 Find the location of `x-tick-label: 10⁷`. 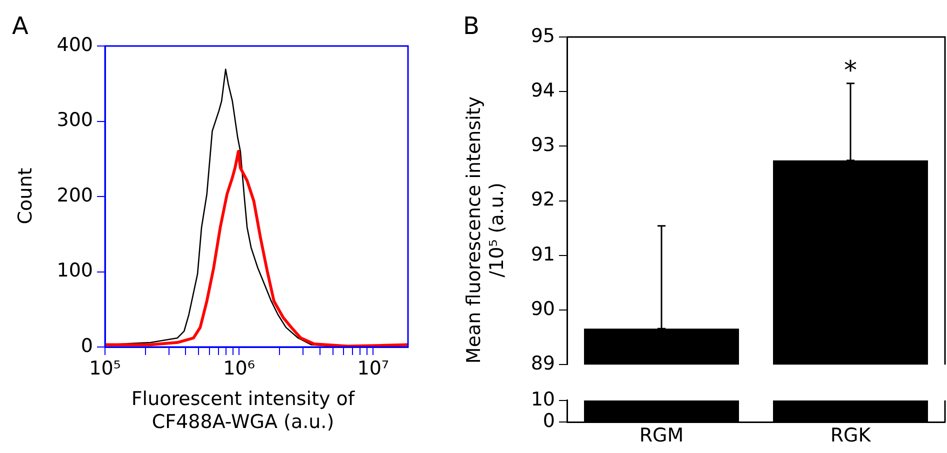

x-tick-label: 10⁷ is located at coordinates (373, 368).